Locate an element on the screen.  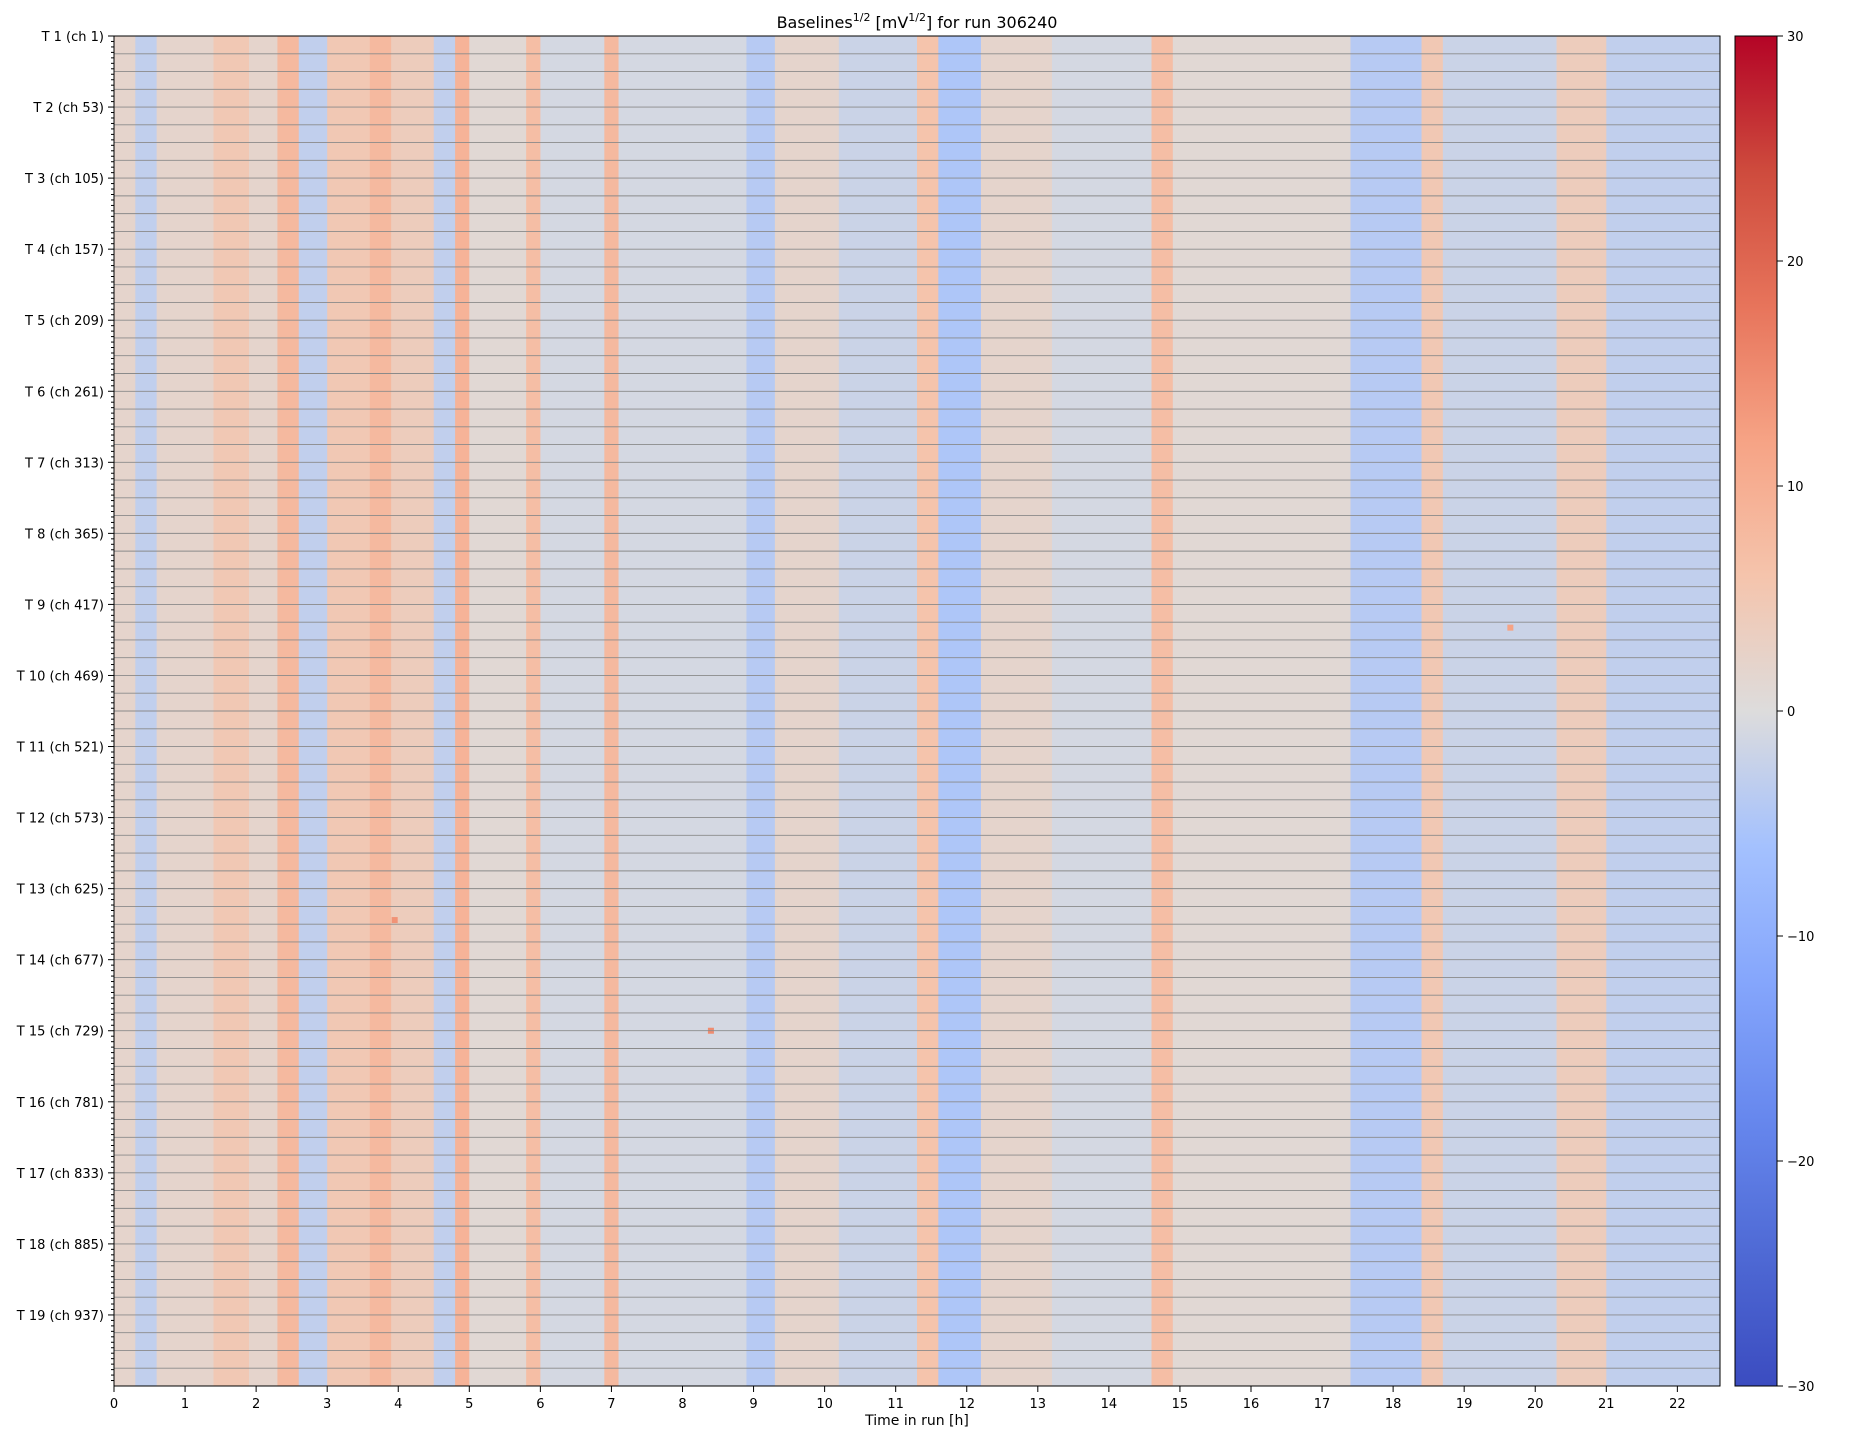
y-tick-label: T 2 (ch 53) is located at coordinates (68, 108).